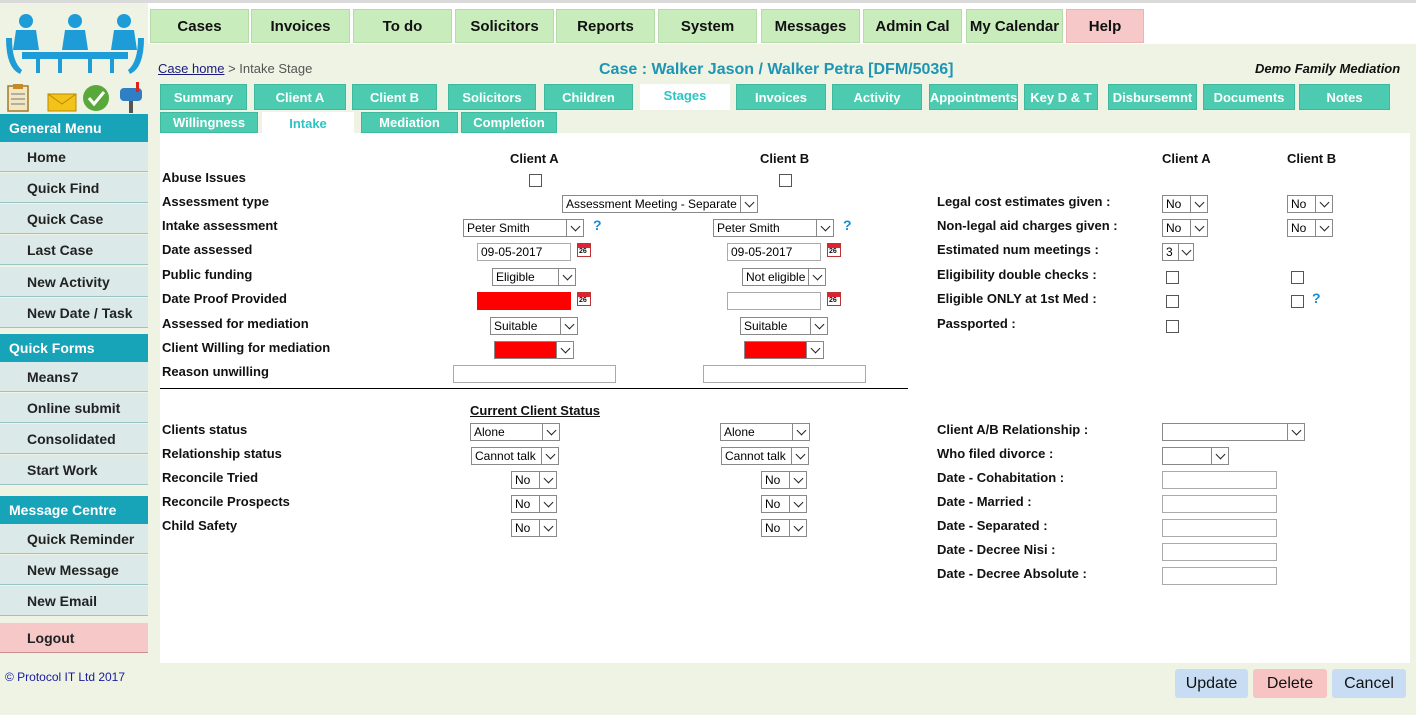  What do you see at coordinates (1219, 576) in the screenshot?
I see `date-absolute-input` at bounding box center [1219, 576].